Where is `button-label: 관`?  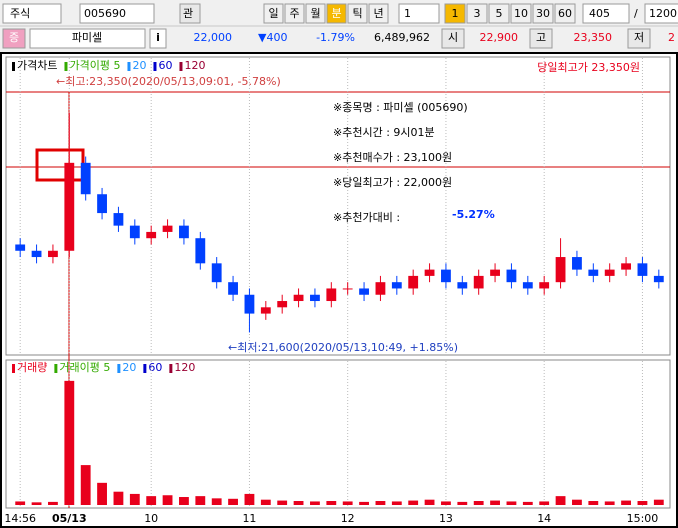 button-label: 관 is located at coordinates (188, 13).